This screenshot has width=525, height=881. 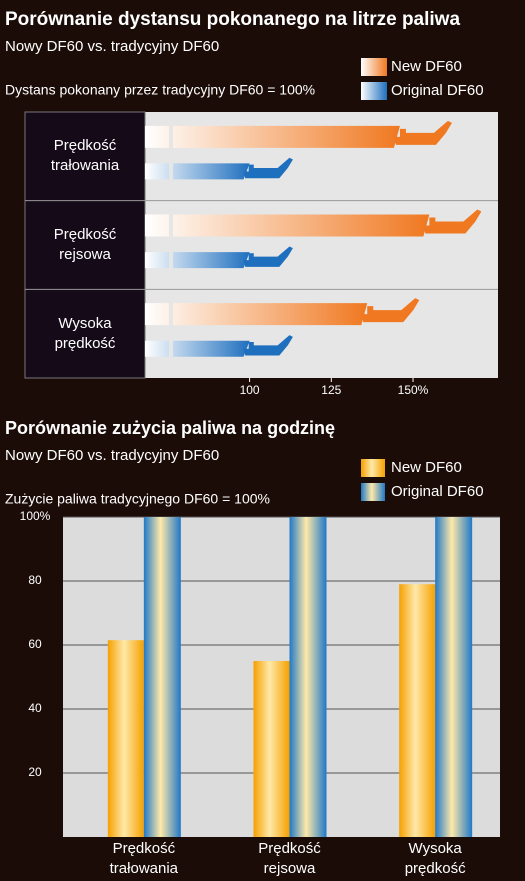 What do you see at coordinates (137, 499) in the screenshot?
I see `chart-note: Zużycie paliwa tradycyjnego DF60 = 100%` at bounding box center [137, 499].